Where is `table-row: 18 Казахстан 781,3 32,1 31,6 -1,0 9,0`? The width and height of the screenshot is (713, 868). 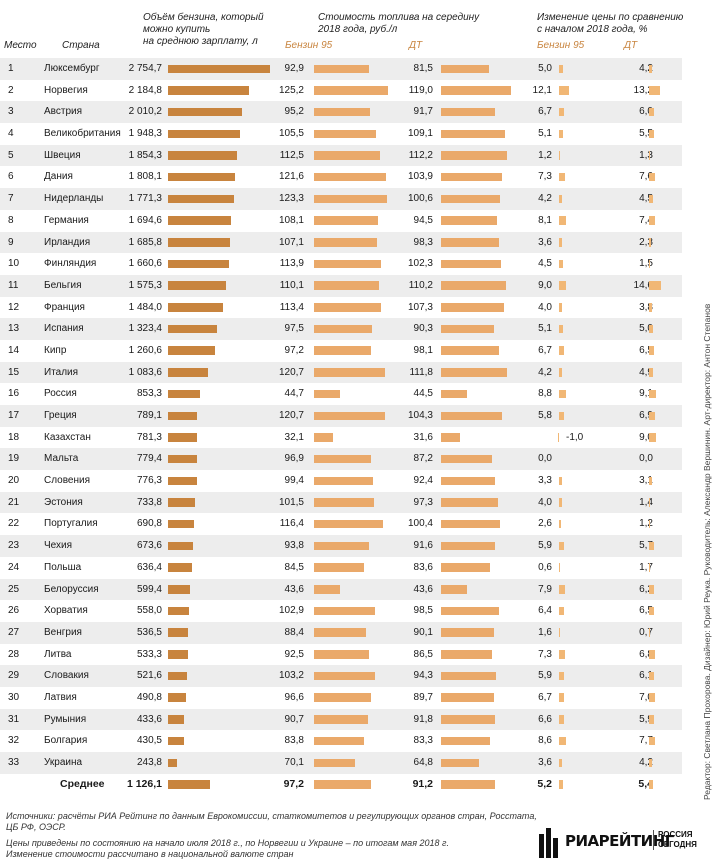 table-row: 18 Казахстан 781,3 32,1 31,6 -1,0 9,0 is located at coordinates (341, 438).